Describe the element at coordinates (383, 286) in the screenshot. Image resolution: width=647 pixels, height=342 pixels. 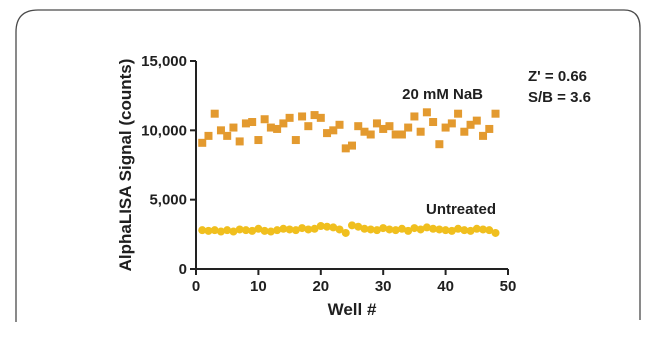
I see `x-tick-label: 30` at that location.